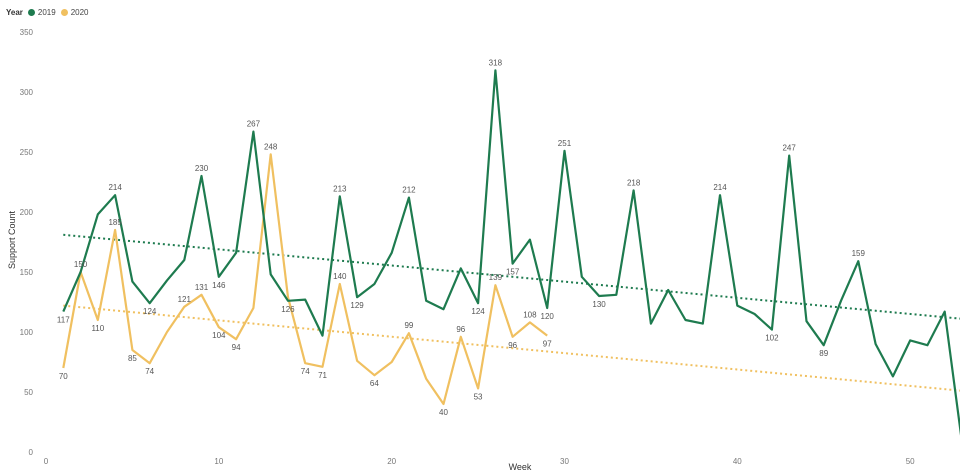  I want to click on data-label: 212, so click(409, 190).